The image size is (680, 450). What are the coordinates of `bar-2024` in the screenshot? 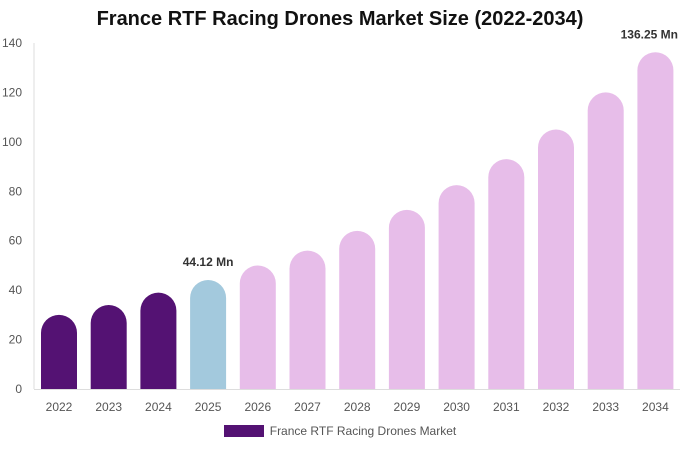 It's located at (158, 340).